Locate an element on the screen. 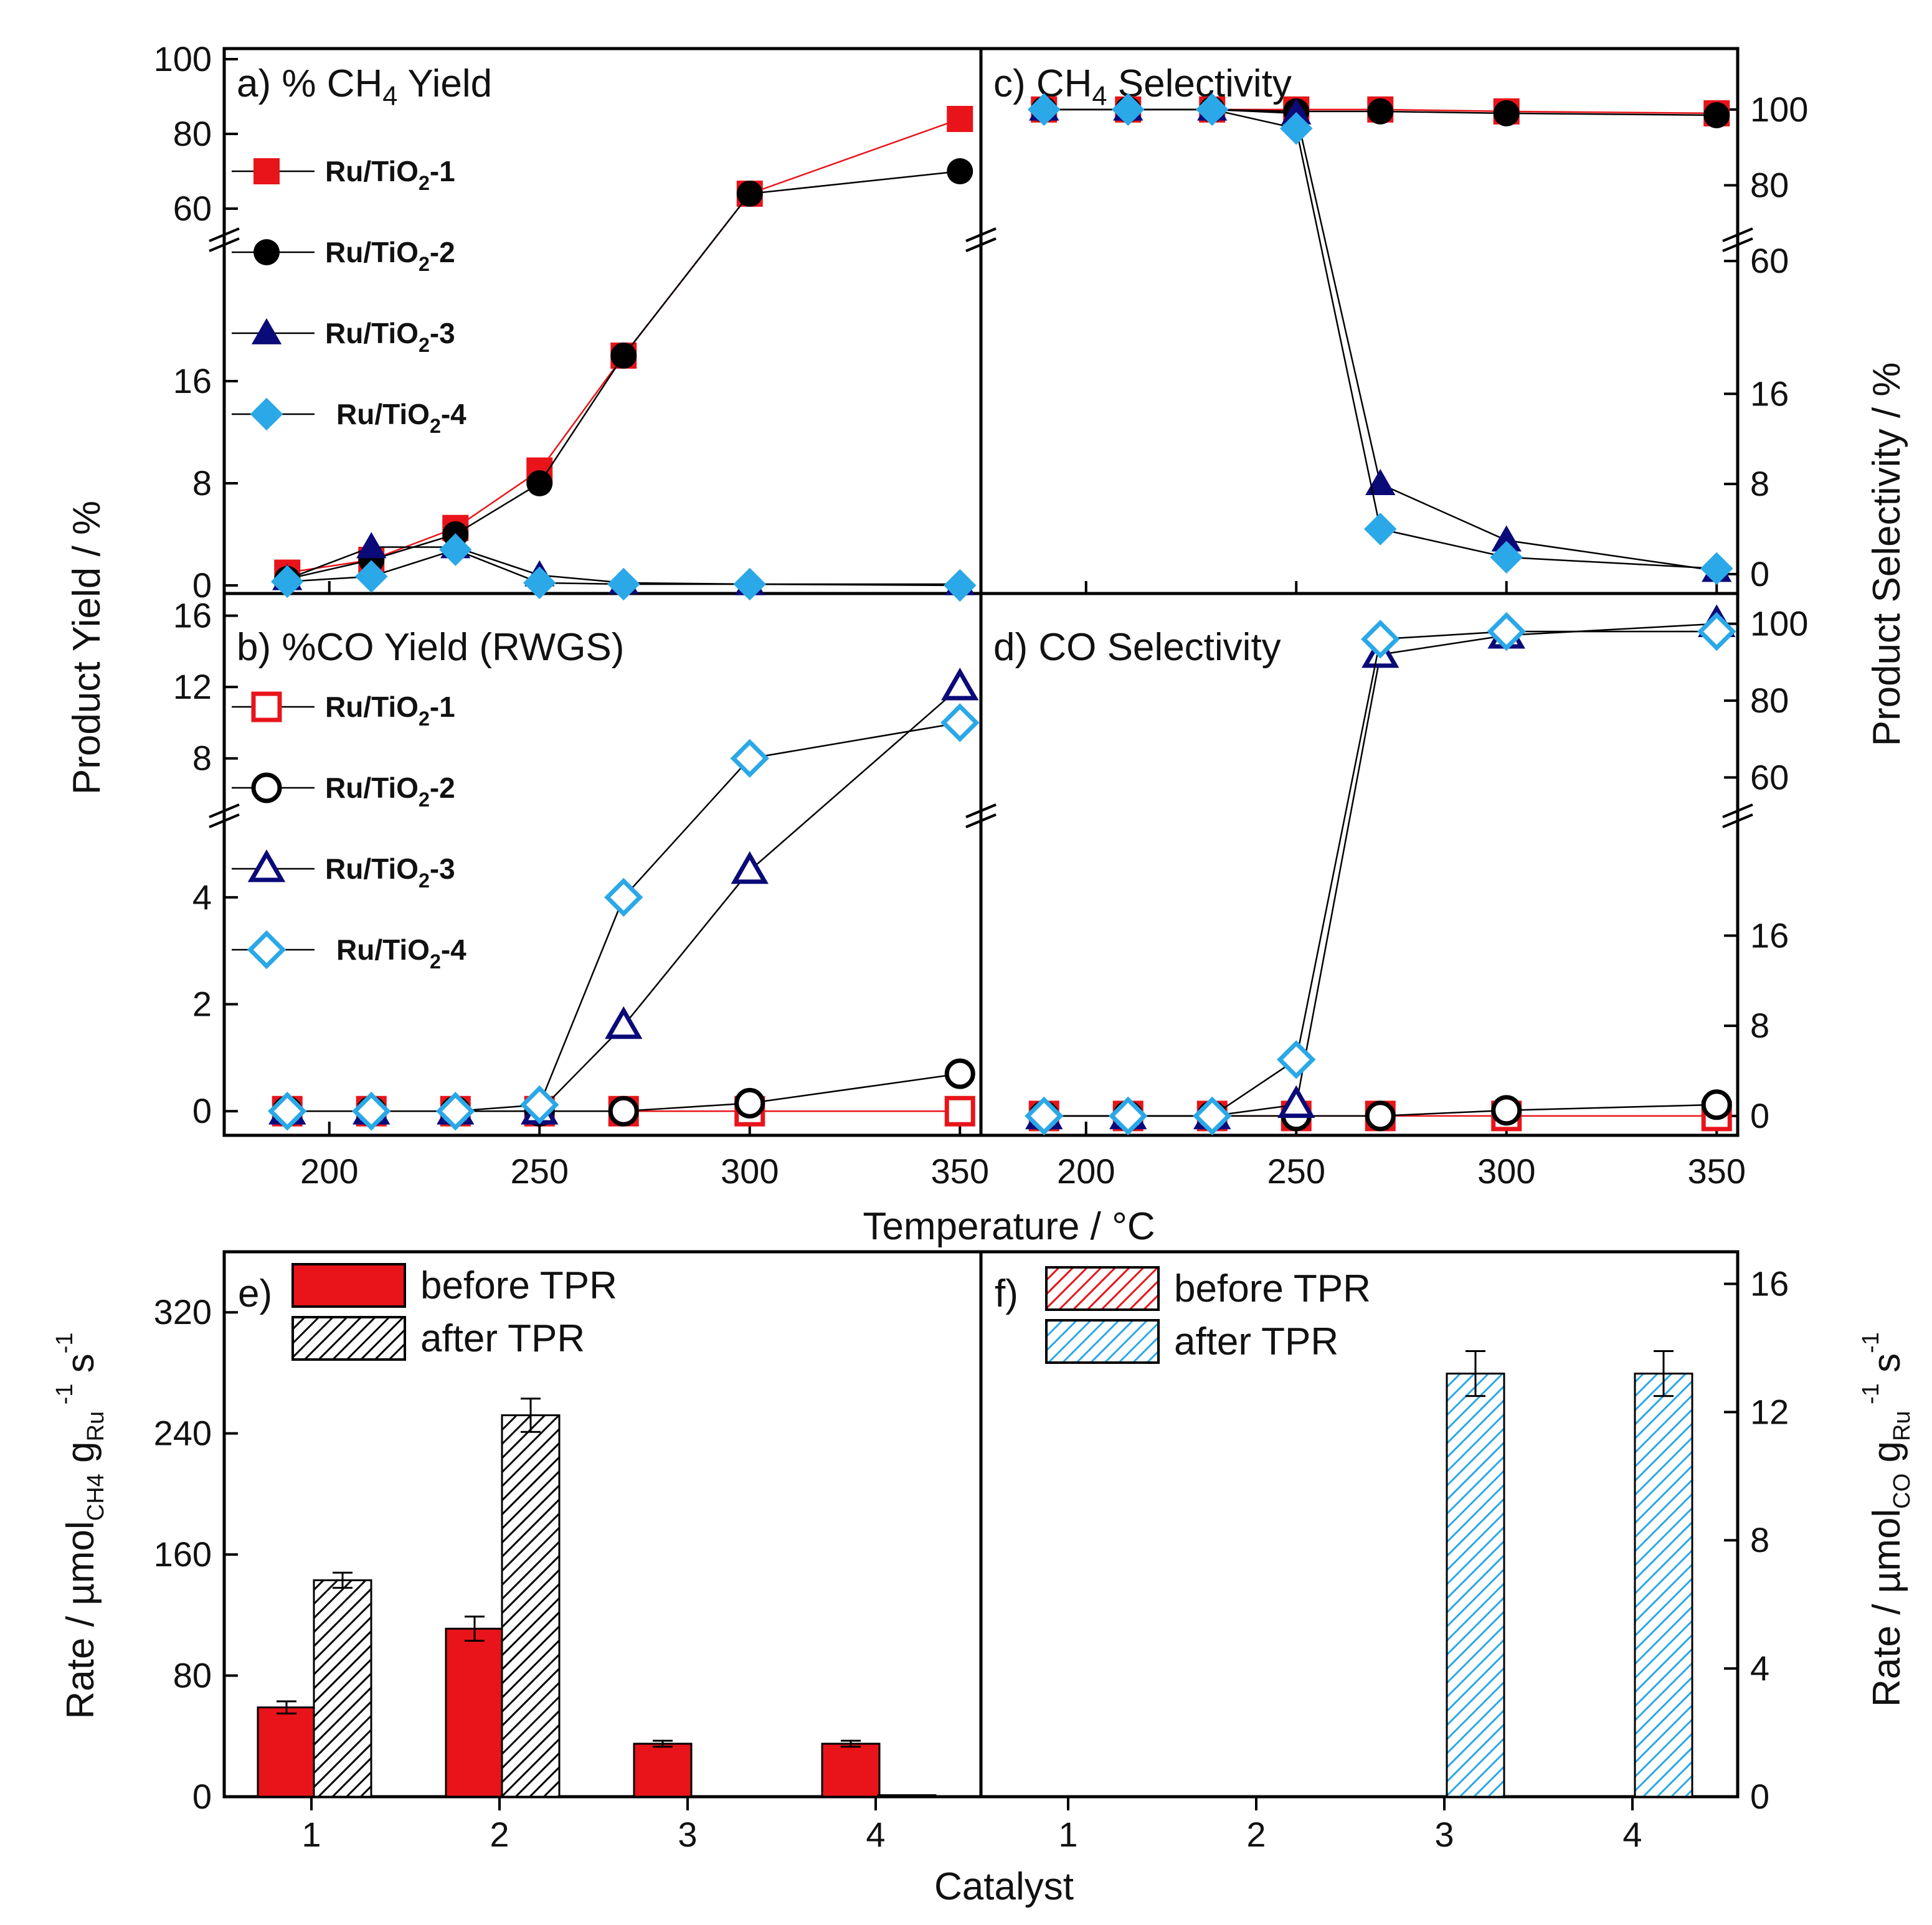  legend-label: Ru/TiO2-1 is located at coordinates (390, 174).